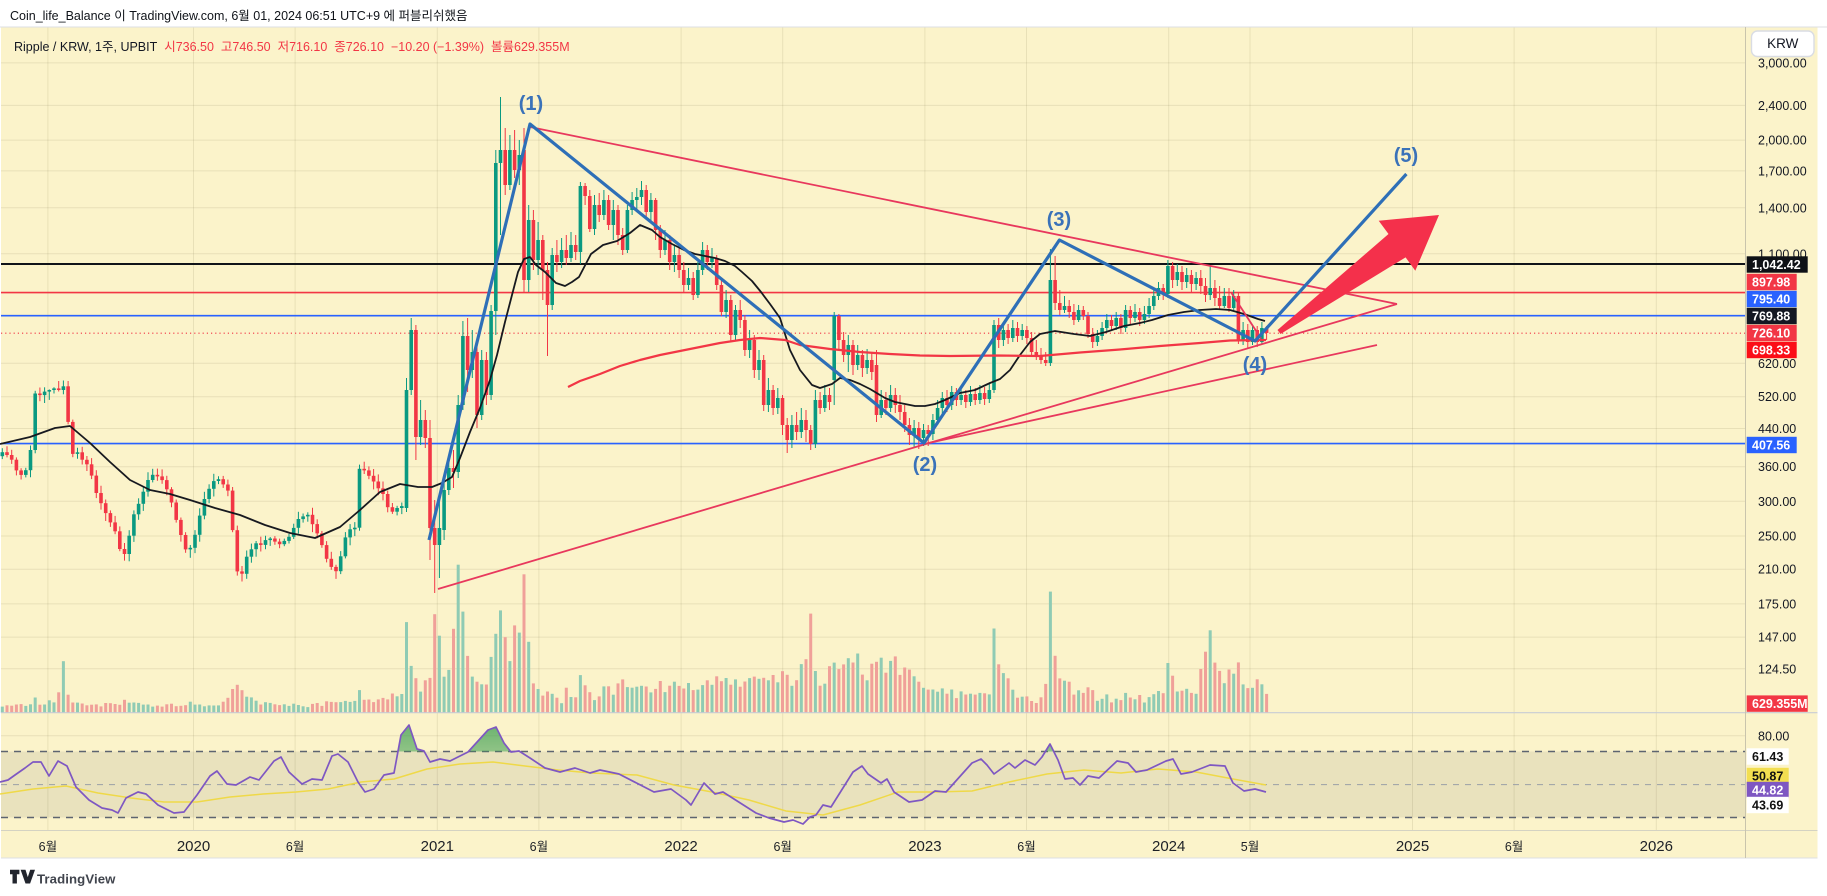  What do you see at coordinates (1782, 208) in the screenshot?
I see `svg-text: 1,400.00` at bounding box center [1782, 208].